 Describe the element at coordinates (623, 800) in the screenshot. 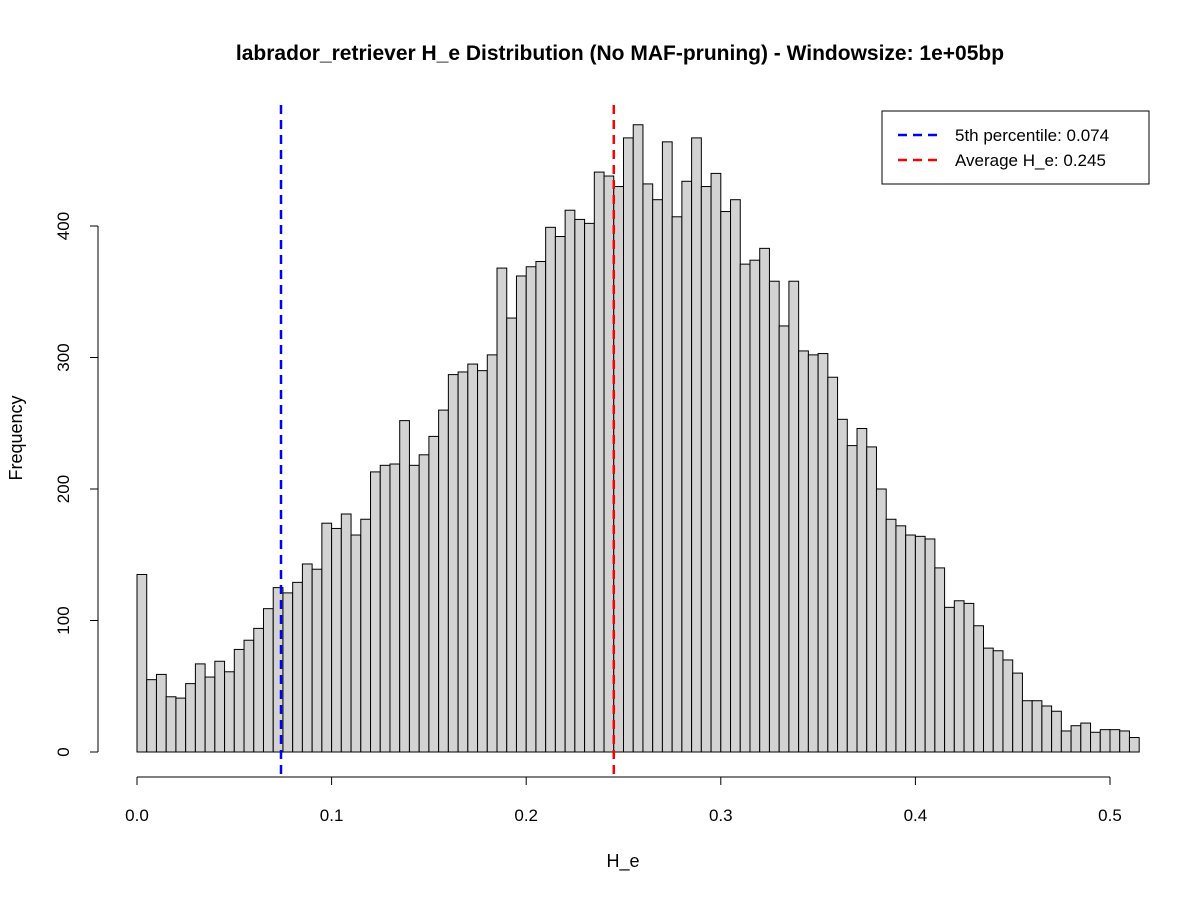

I see `x-axis: 0.0 0.1 0.2 0.3 0.4 0.5` at that location.